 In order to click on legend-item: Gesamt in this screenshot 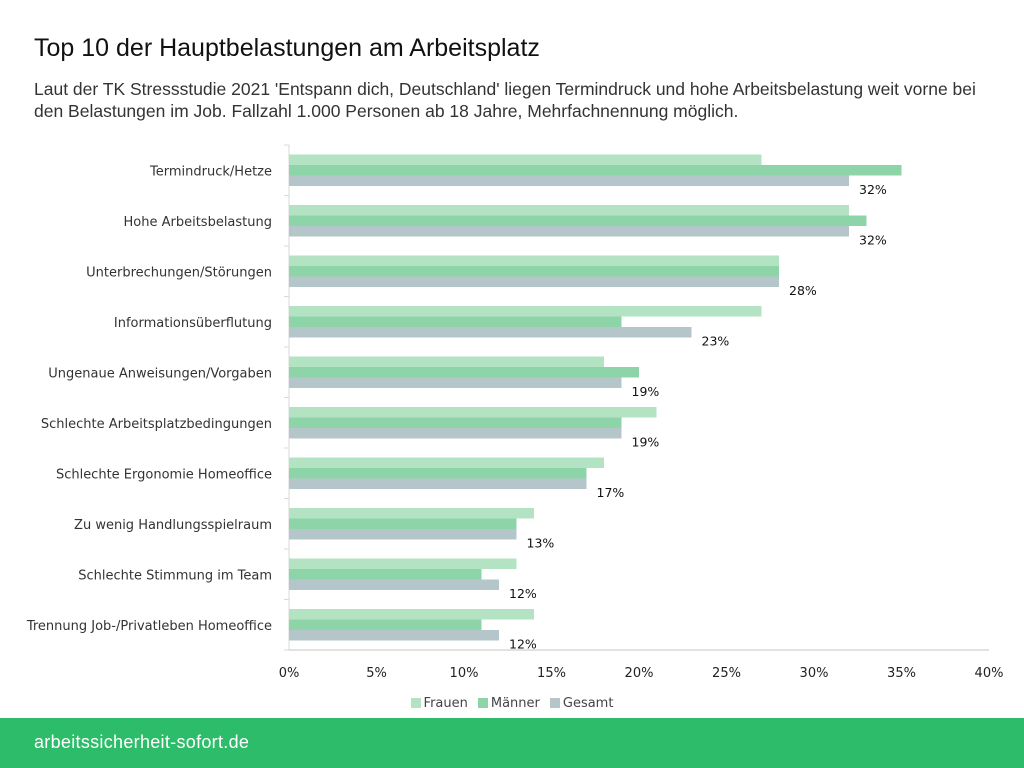, I will do `click(581, 703)`.